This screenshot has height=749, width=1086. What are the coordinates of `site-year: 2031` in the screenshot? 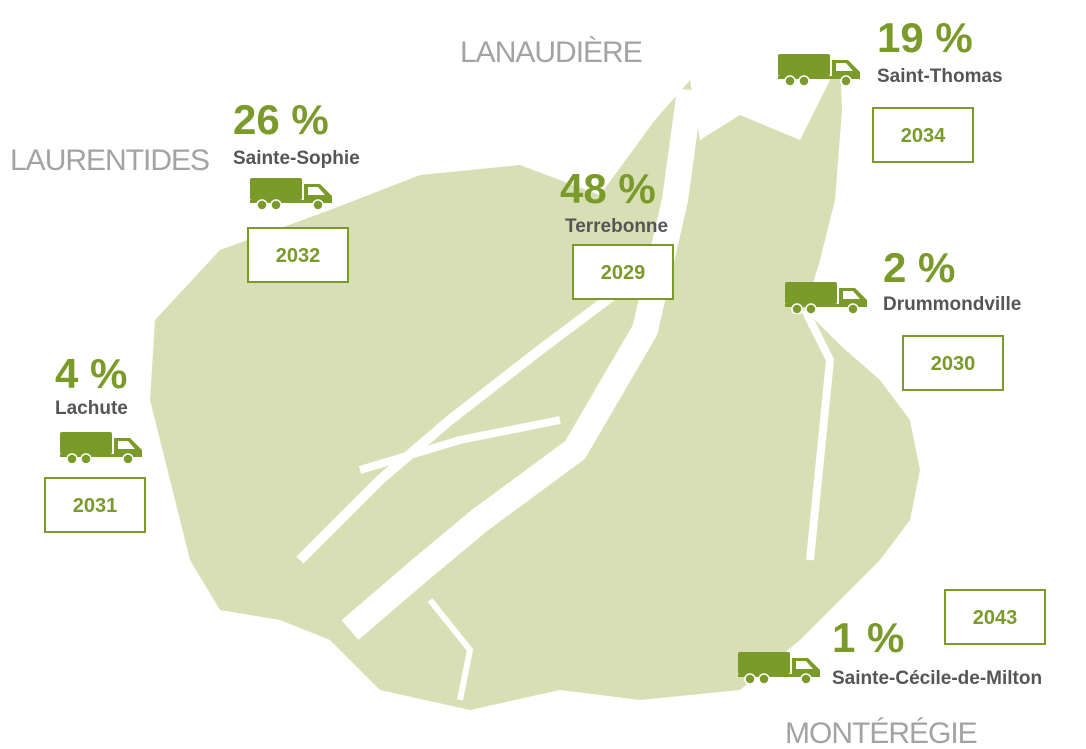 It's located at (95, 506).